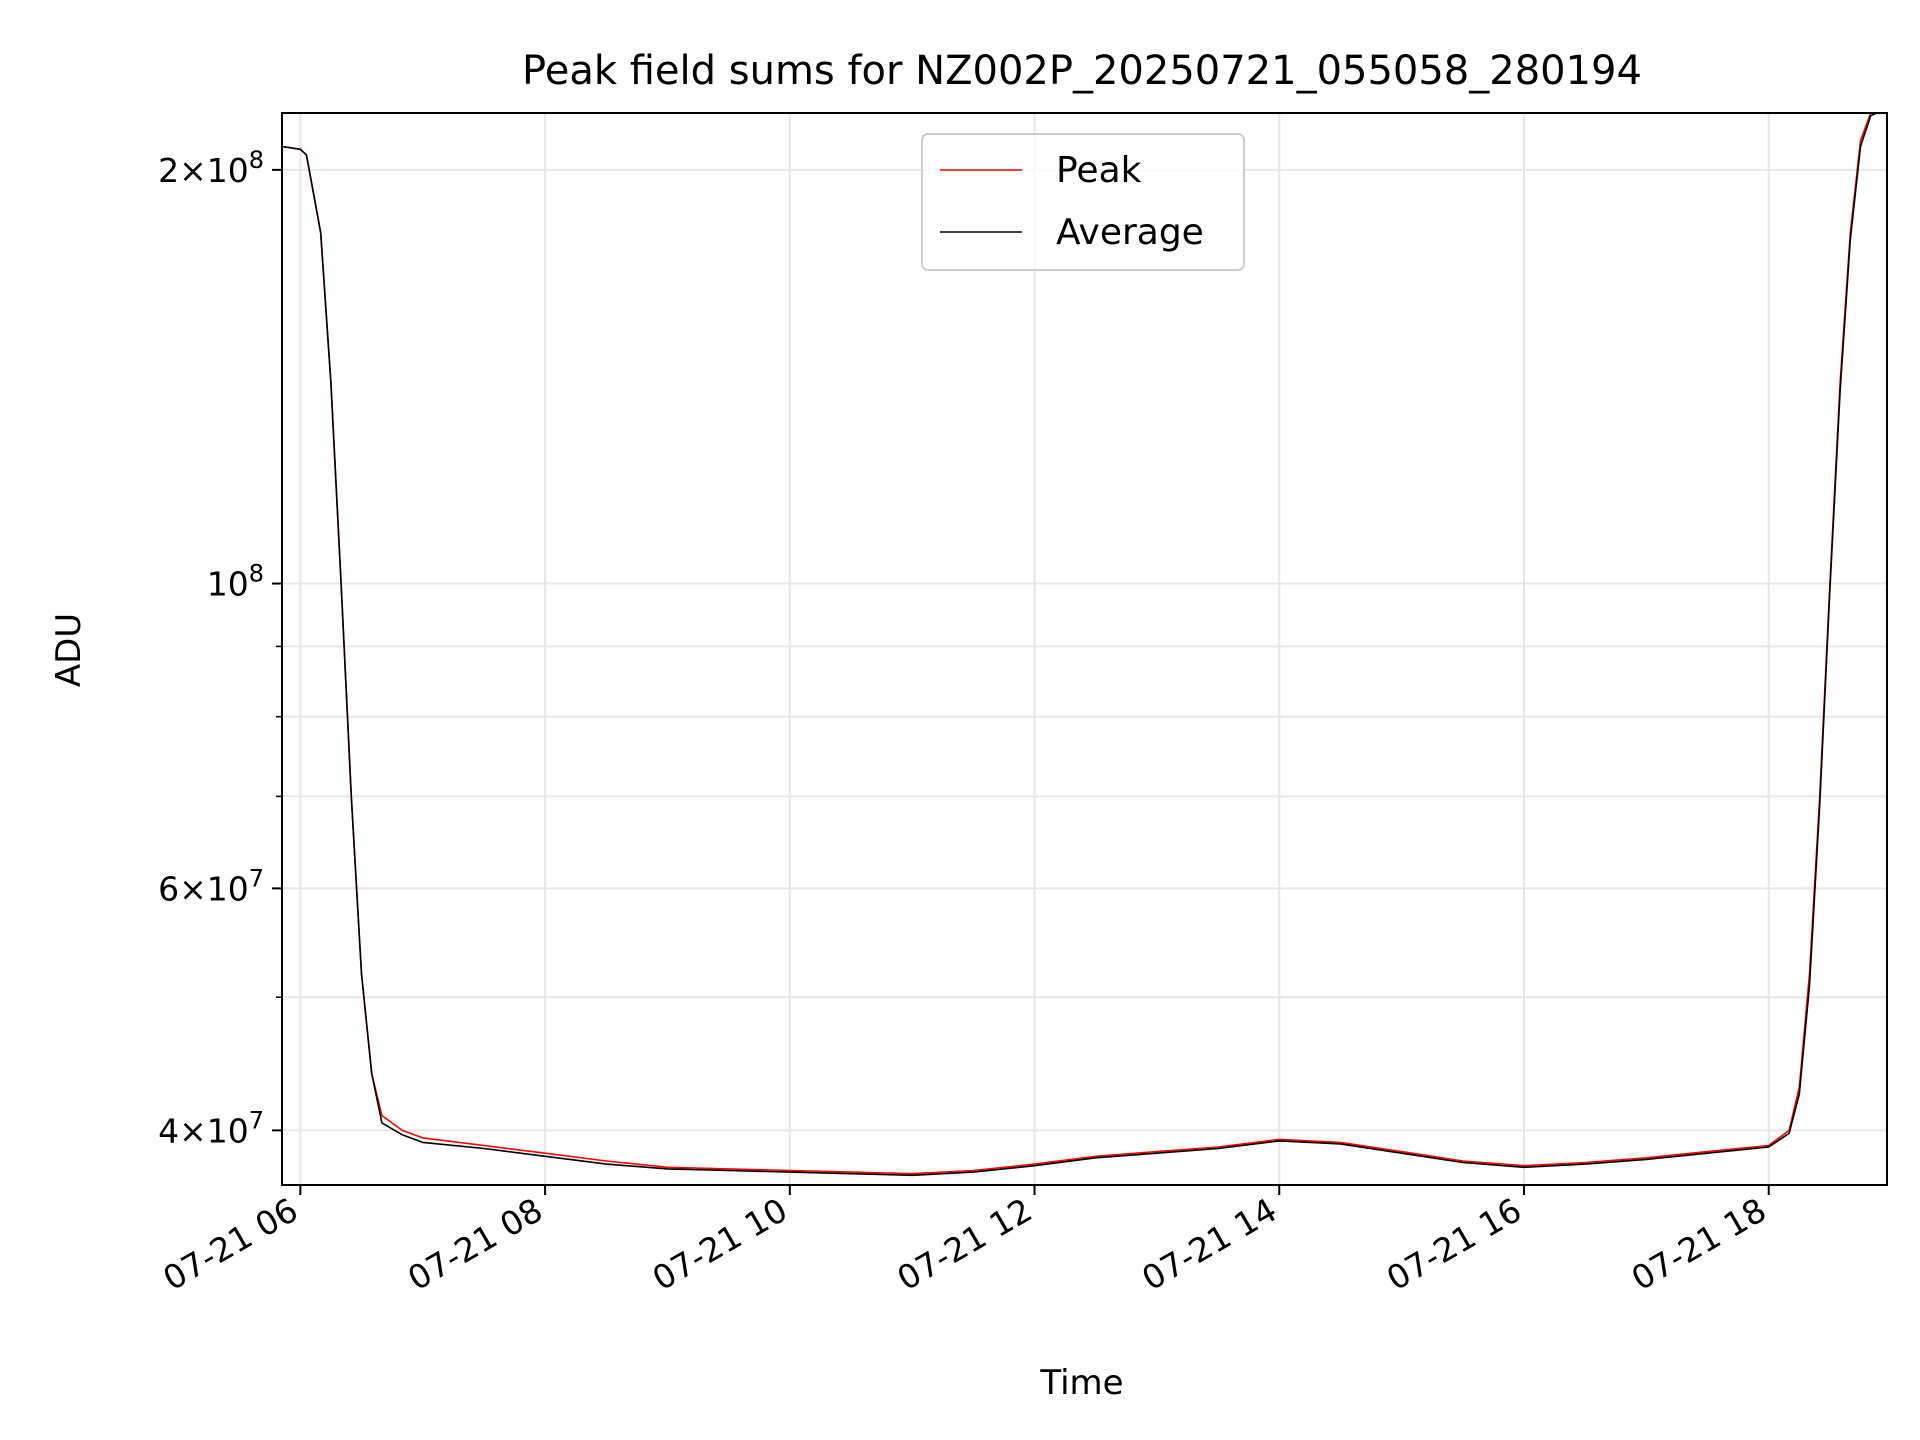 This screenshot has height=1440, width=1920. Describe the element at coordinates (1081, 1383) in the screenshot. I see `x-axis-label: Time` at that location.